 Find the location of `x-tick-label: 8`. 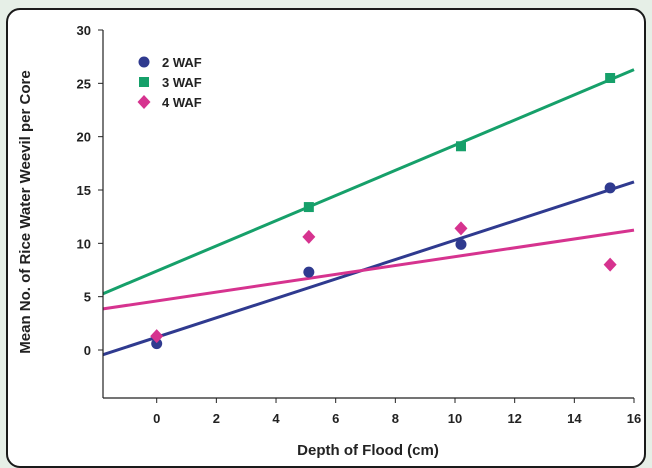

x-tick-label: 8 is located at coordinates (395, 418).